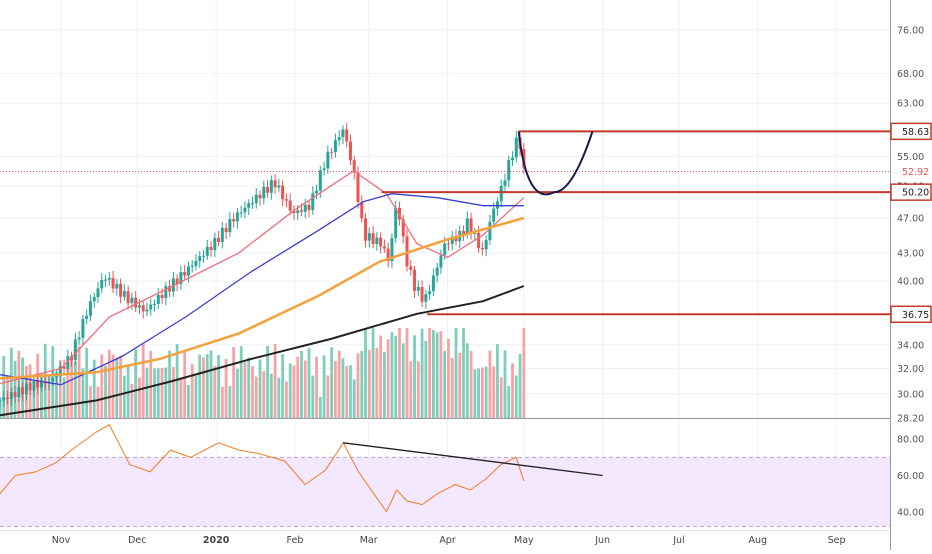 The width and height of the screenshot is (932, 554). What do you see at coordinates (137, 540) in the screenshot?
I see `time-tick-label: Dec` at bounding box center [137, 540].